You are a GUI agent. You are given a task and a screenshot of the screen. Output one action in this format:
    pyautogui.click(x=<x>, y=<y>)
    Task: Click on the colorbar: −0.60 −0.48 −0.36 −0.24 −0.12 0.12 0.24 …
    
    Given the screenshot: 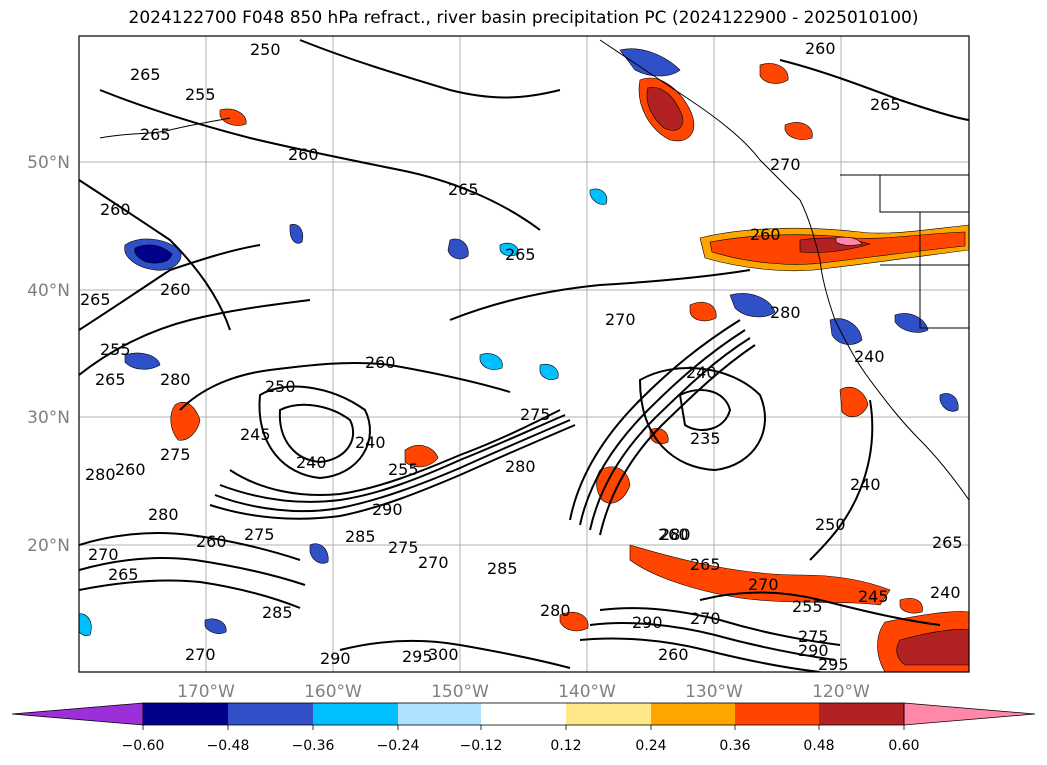 What is the action you would take?
    pyautogui.click(x=523, y=728)
    